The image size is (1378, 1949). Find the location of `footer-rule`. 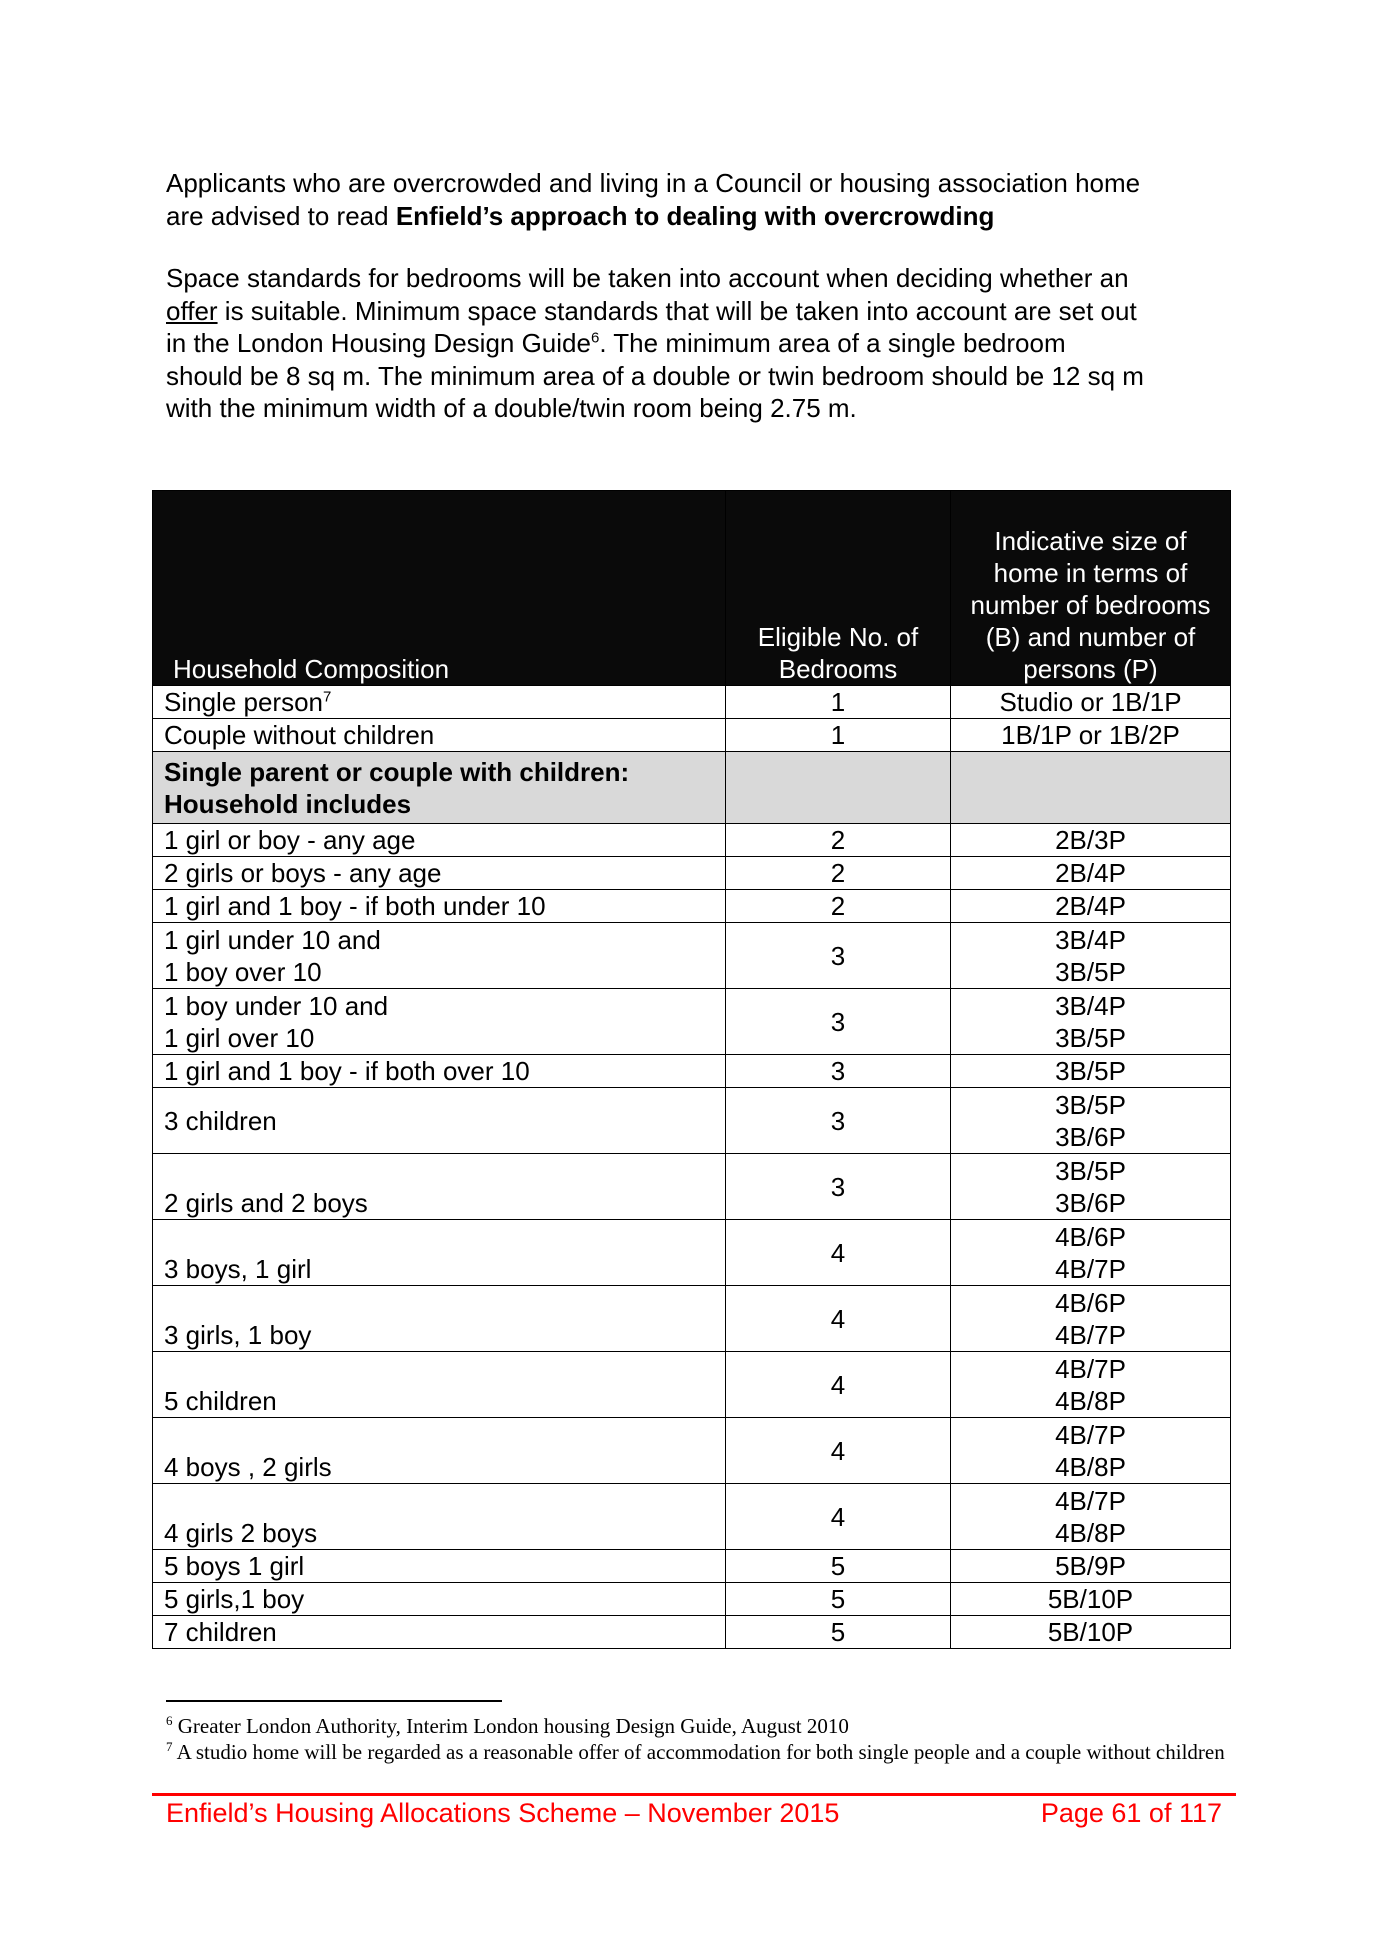

footer-rule is located at coordinates (694, 1794).